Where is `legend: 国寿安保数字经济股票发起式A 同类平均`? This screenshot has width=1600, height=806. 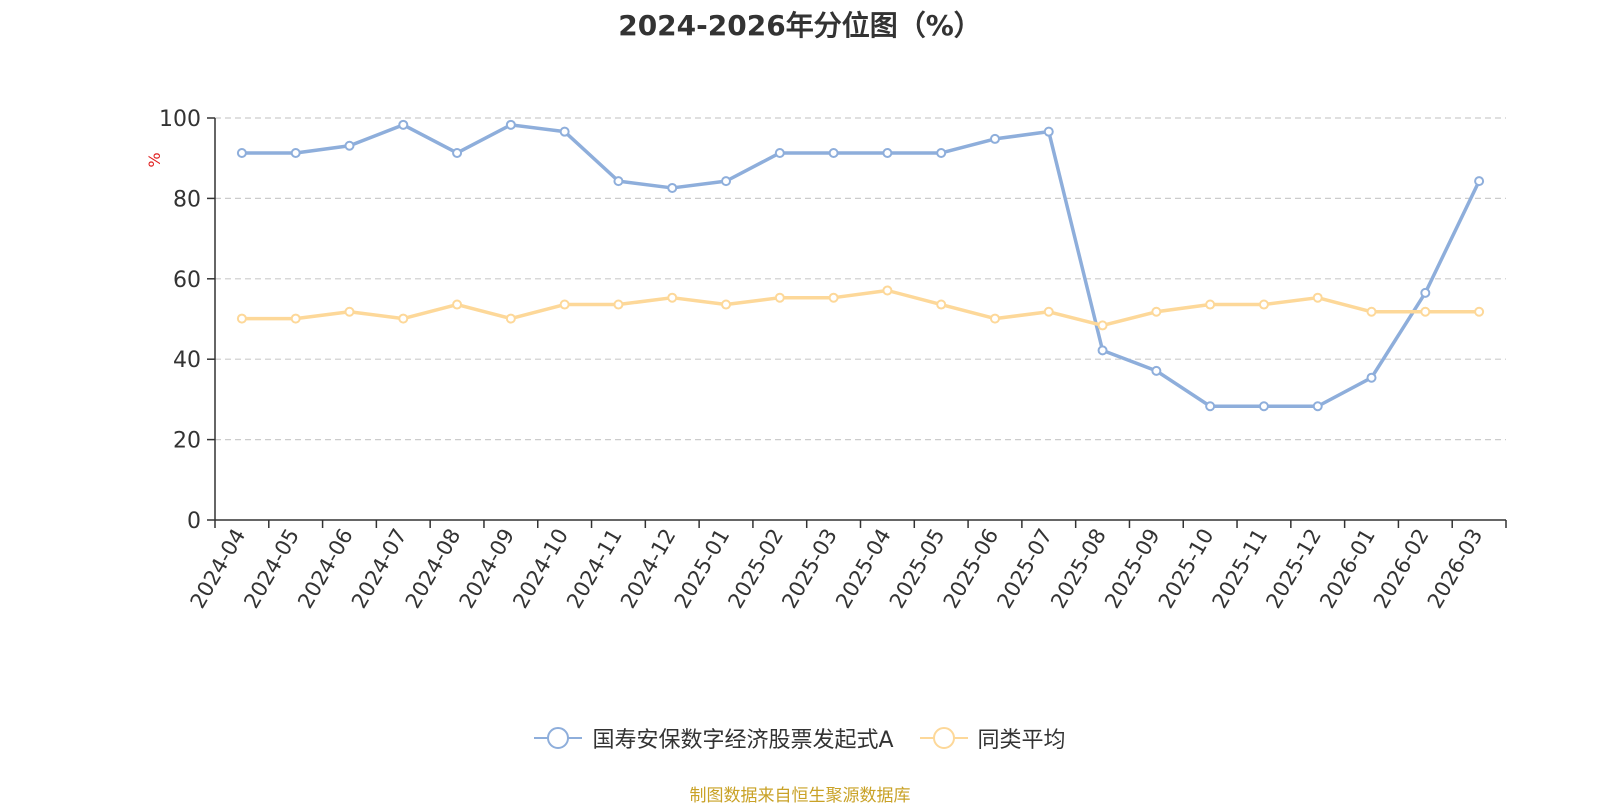 legend: 国寿安保数字经济股票发起式A 同类平均 is located at coordinates (800, 738).